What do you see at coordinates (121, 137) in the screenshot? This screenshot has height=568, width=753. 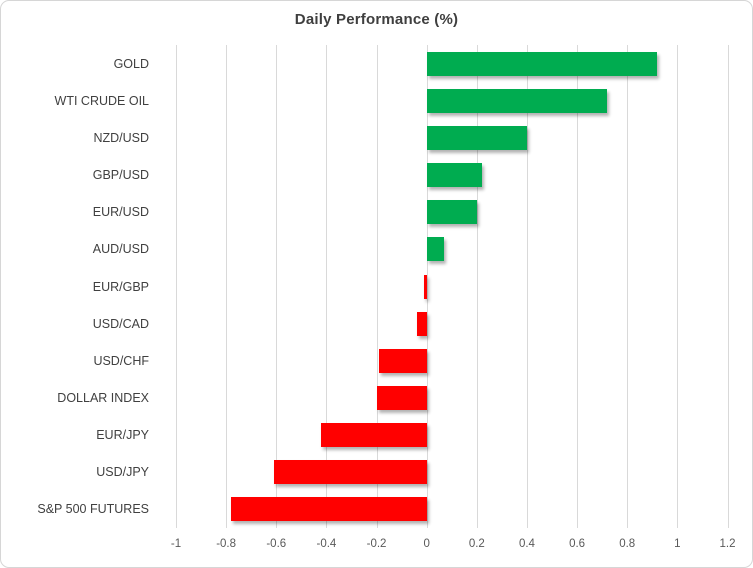 I see `category-label: NZD/USD` at bounding box center [121, 137].